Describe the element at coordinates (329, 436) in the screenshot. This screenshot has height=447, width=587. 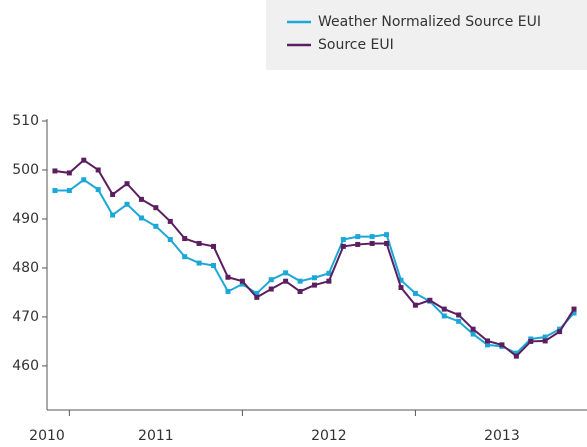
I see `x-tick-label: 2012` at that location.